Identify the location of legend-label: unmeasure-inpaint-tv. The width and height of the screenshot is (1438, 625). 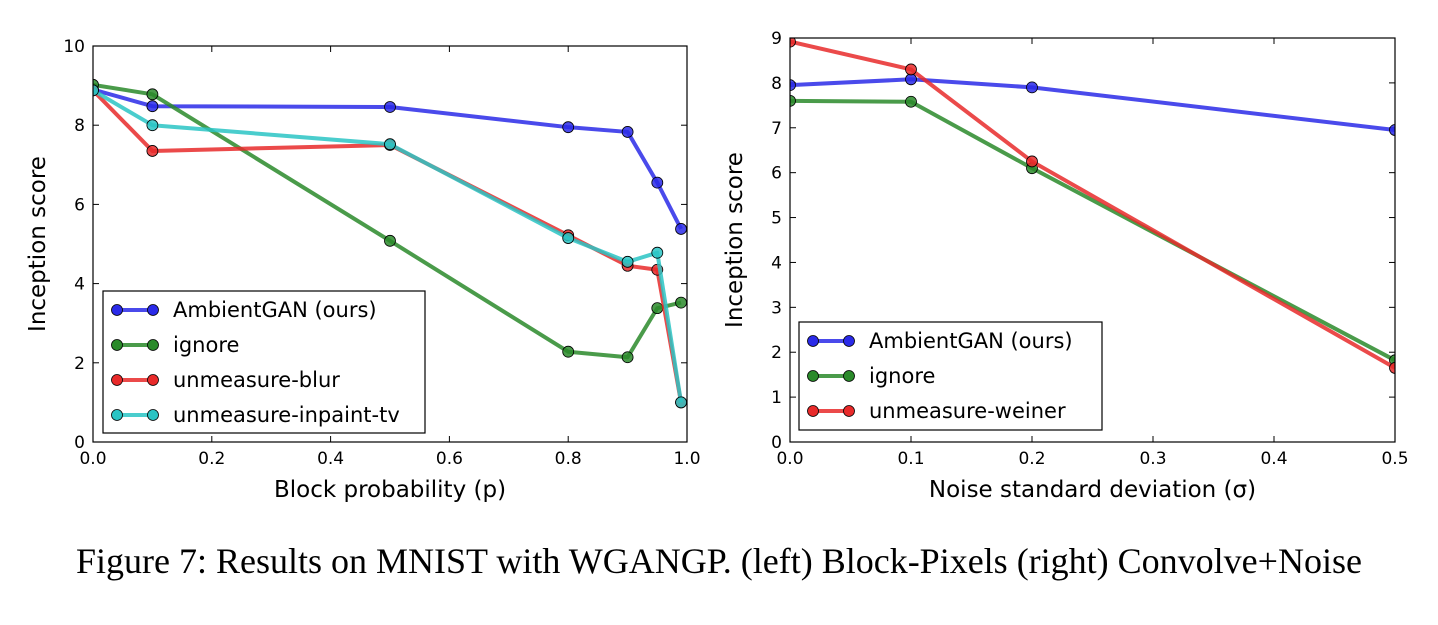
(286, 415).